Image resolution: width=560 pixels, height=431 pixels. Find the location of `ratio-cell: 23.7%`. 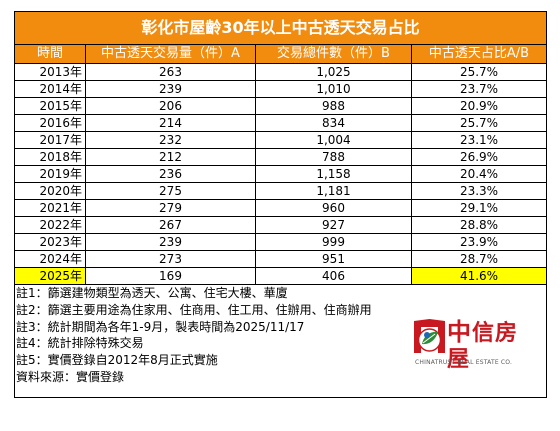

ratio-cell: 23.7% is located at coordinates (479, 89).